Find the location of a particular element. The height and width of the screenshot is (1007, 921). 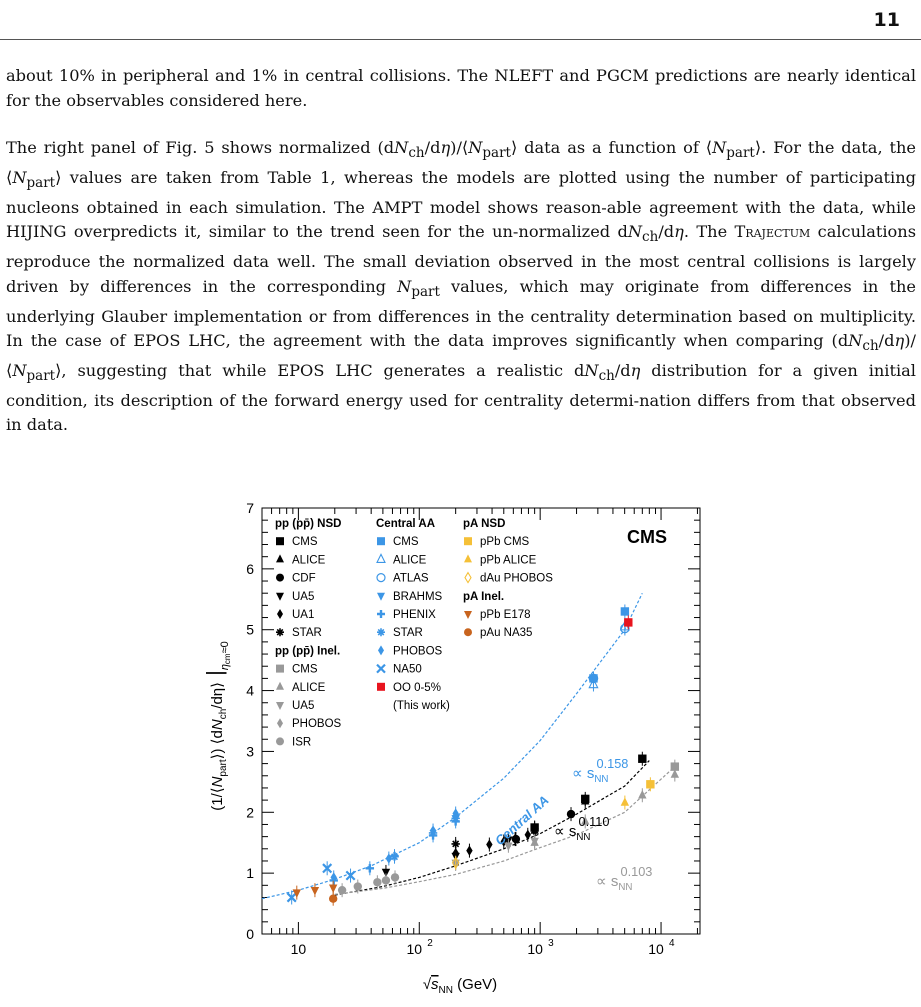

page-number: 11 is located at coordinates (886, 20).